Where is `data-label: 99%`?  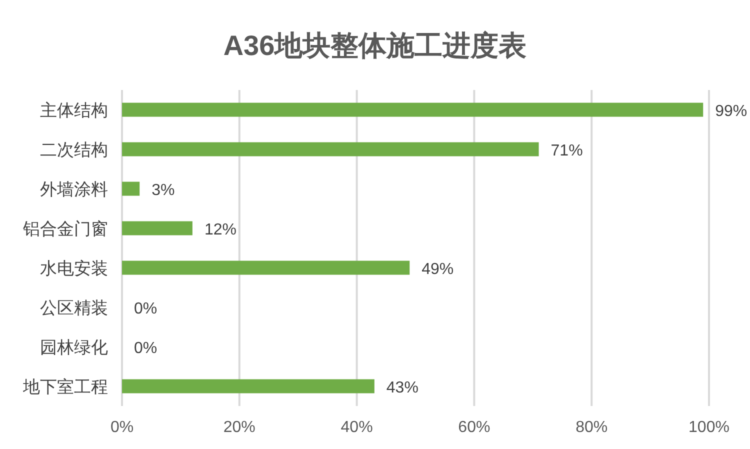
data-label: 99% is located at coordinates (731, 111).